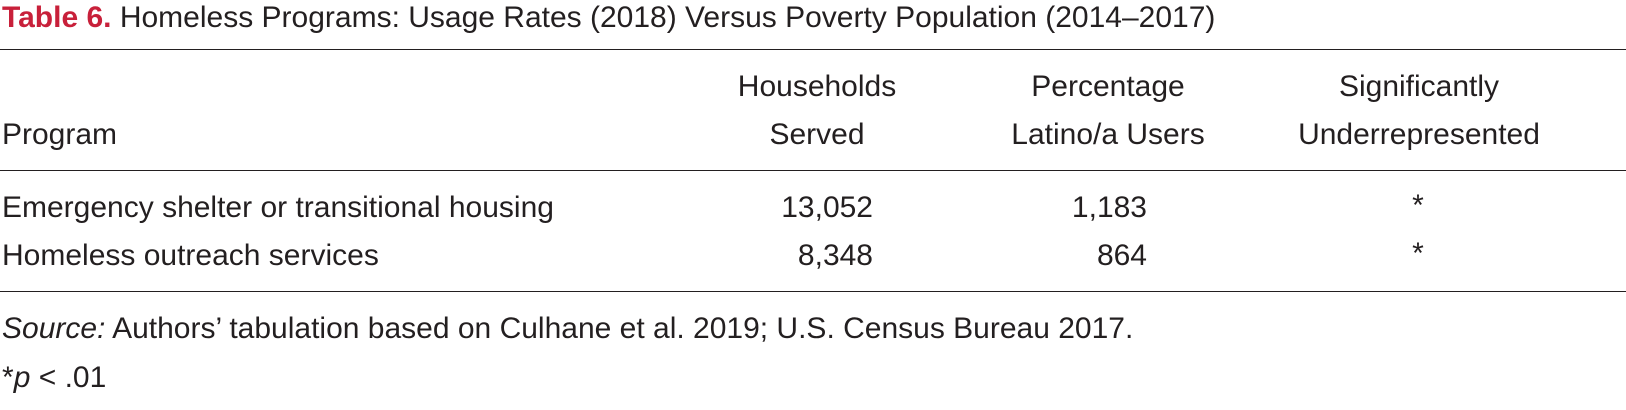 The image size is (1626, 410). I want to click on header-significant-line1: Significantly, so click(1419, 86).